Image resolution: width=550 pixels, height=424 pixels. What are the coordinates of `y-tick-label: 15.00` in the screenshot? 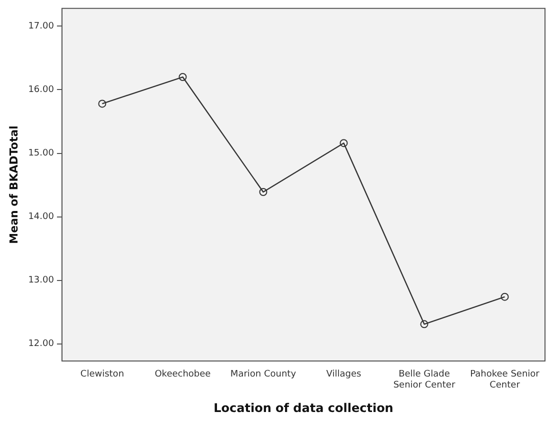 It's located at (41, 153).